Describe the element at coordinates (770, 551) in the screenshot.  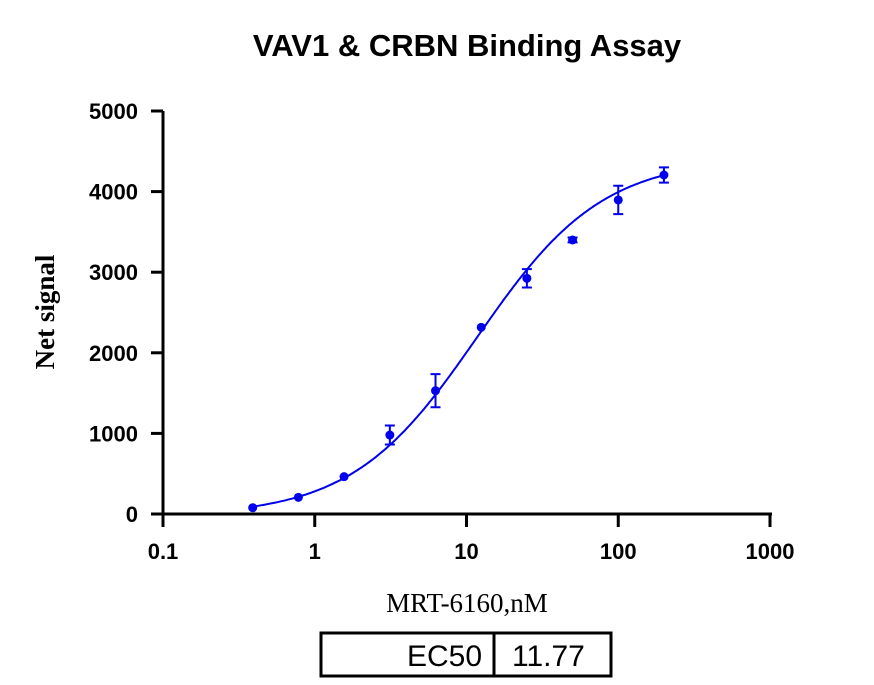
I see `x-tick-label: 1000` at that location.